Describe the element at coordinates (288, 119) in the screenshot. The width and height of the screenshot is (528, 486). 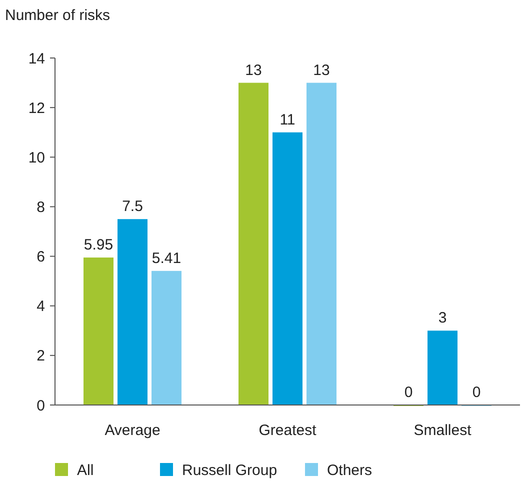
I see `data-label: 11` at that location.